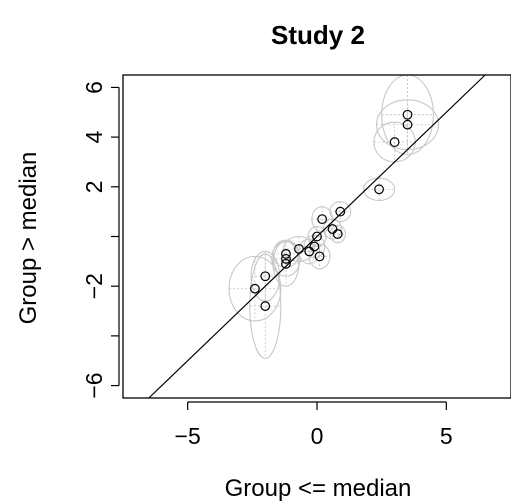  What do you see at coordinates (317, 436) in the screenshot?
I see `x-tick-label: 0` at bounding box center [317, 436].